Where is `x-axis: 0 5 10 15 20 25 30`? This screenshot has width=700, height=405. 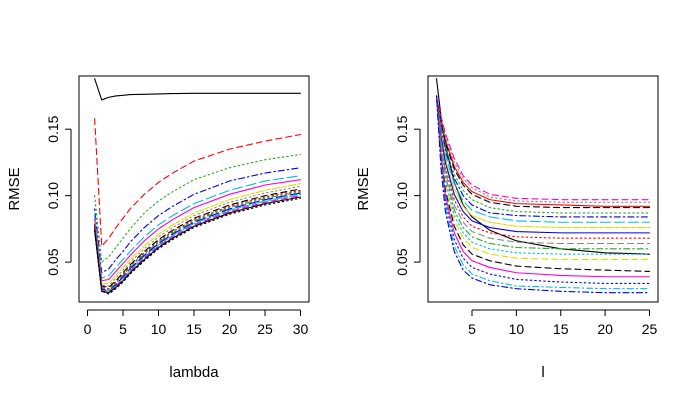
x-axis: 0 5 10 15 20 25 30 is located at coordinates (196, 323).